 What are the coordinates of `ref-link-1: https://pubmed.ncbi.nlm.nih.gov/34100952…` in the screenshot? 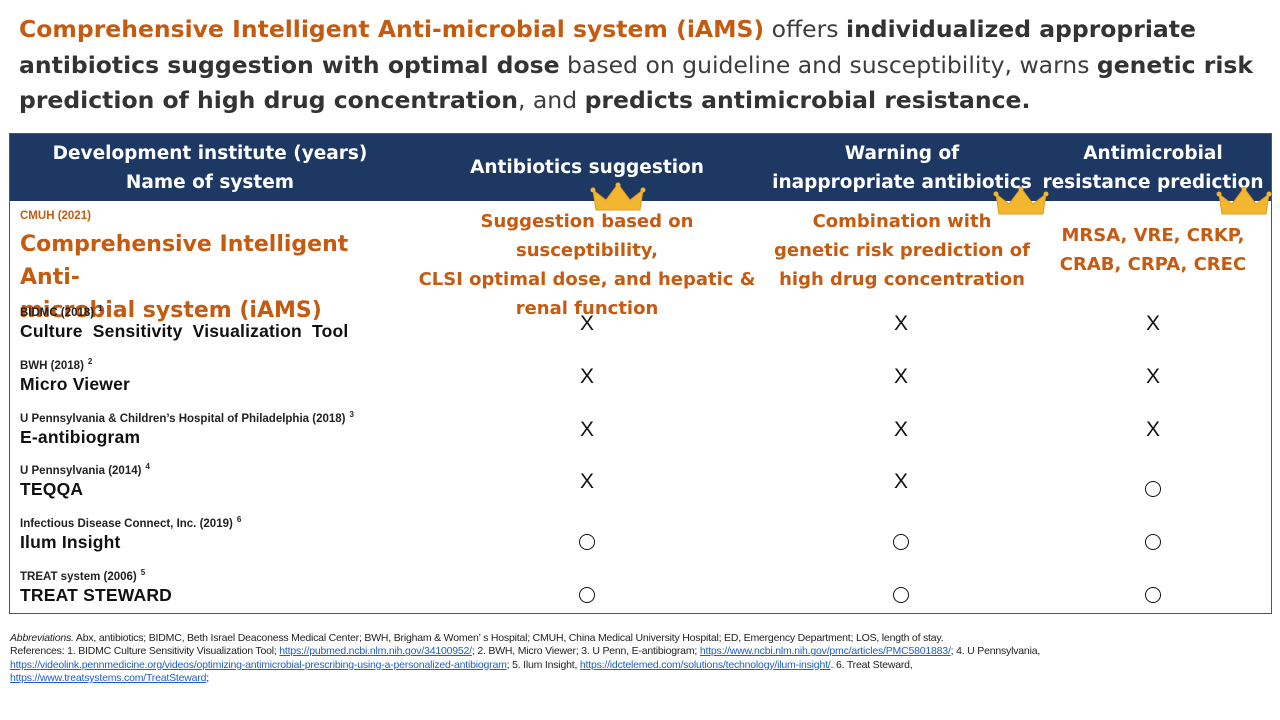 It's located at (375, 651).